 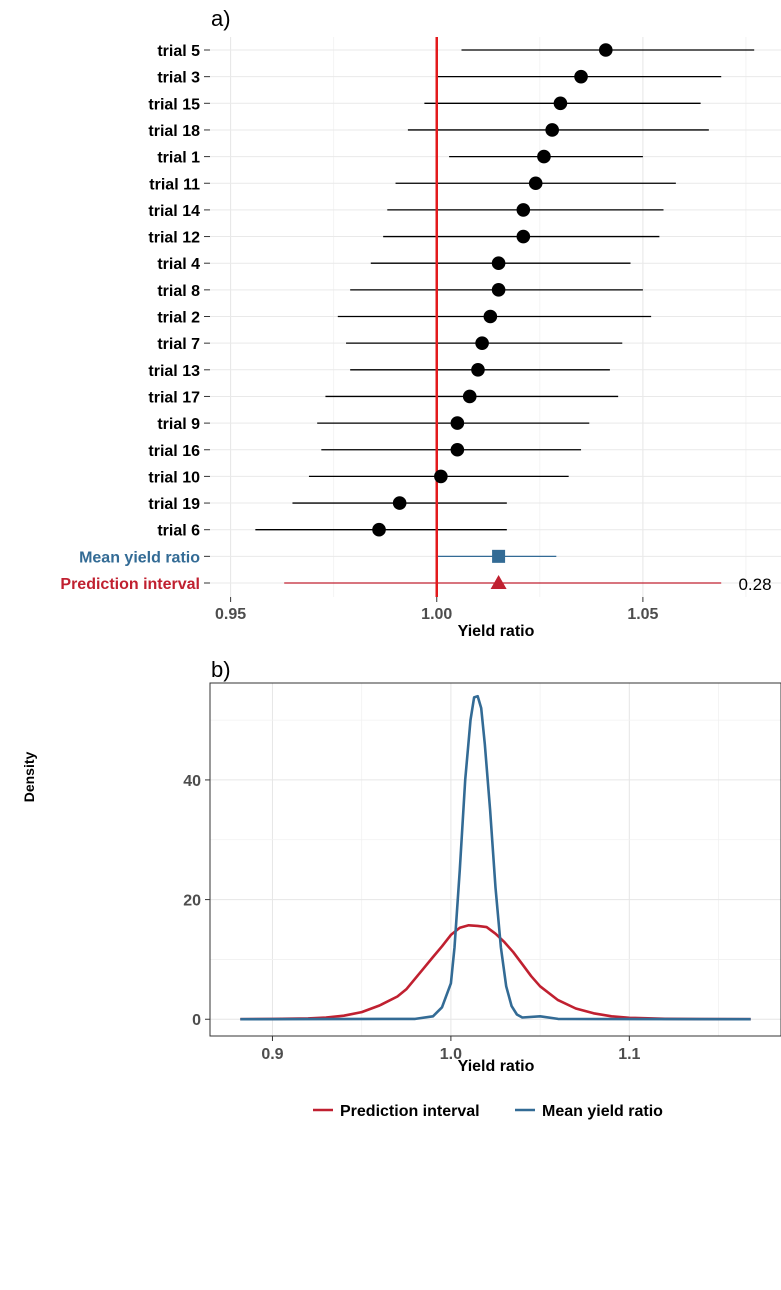 I want to click on panel-b-y-axis-title: Density, so click(x=29, y=777).